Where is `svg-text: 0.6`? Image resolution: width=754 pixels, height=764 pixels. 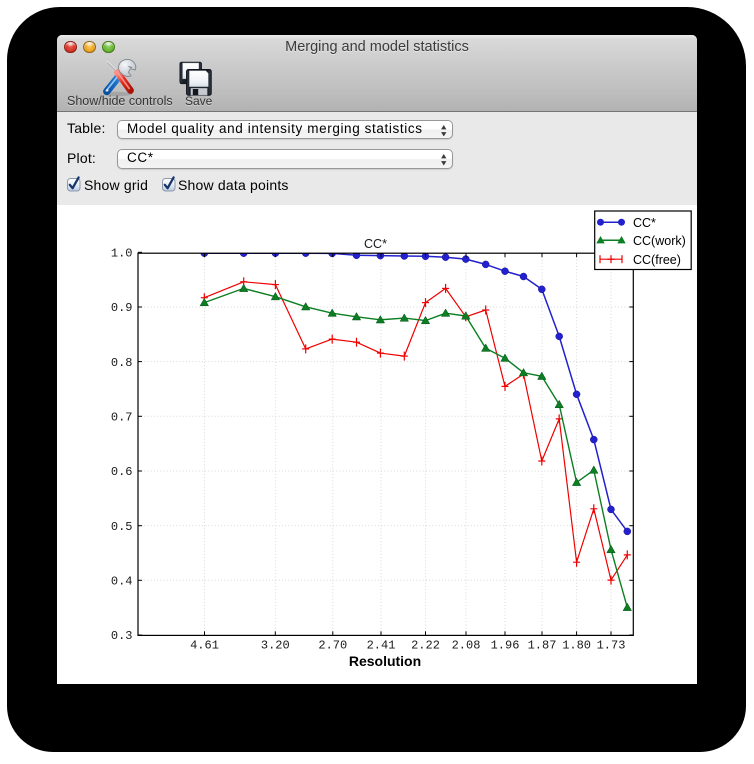
svg-text: 0.6 is located at coordinates (122, 472).